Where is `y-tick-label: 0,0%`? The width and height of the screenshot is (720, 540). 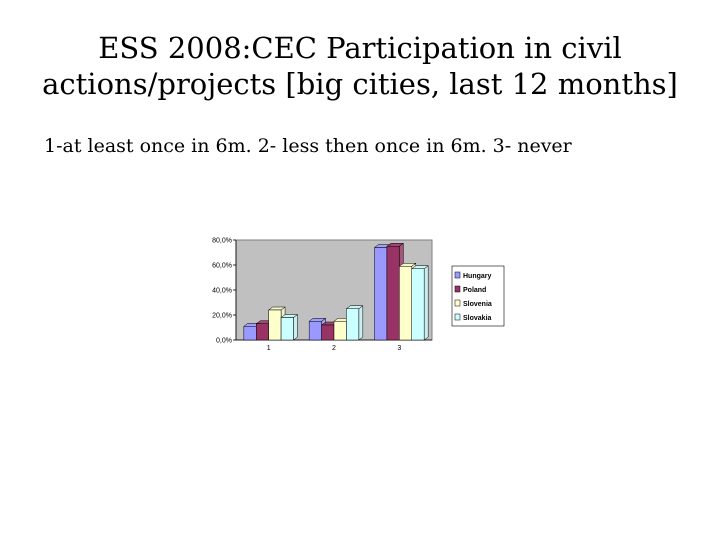
y-tick-label: 0,0% is located at coordinates (224, 341).